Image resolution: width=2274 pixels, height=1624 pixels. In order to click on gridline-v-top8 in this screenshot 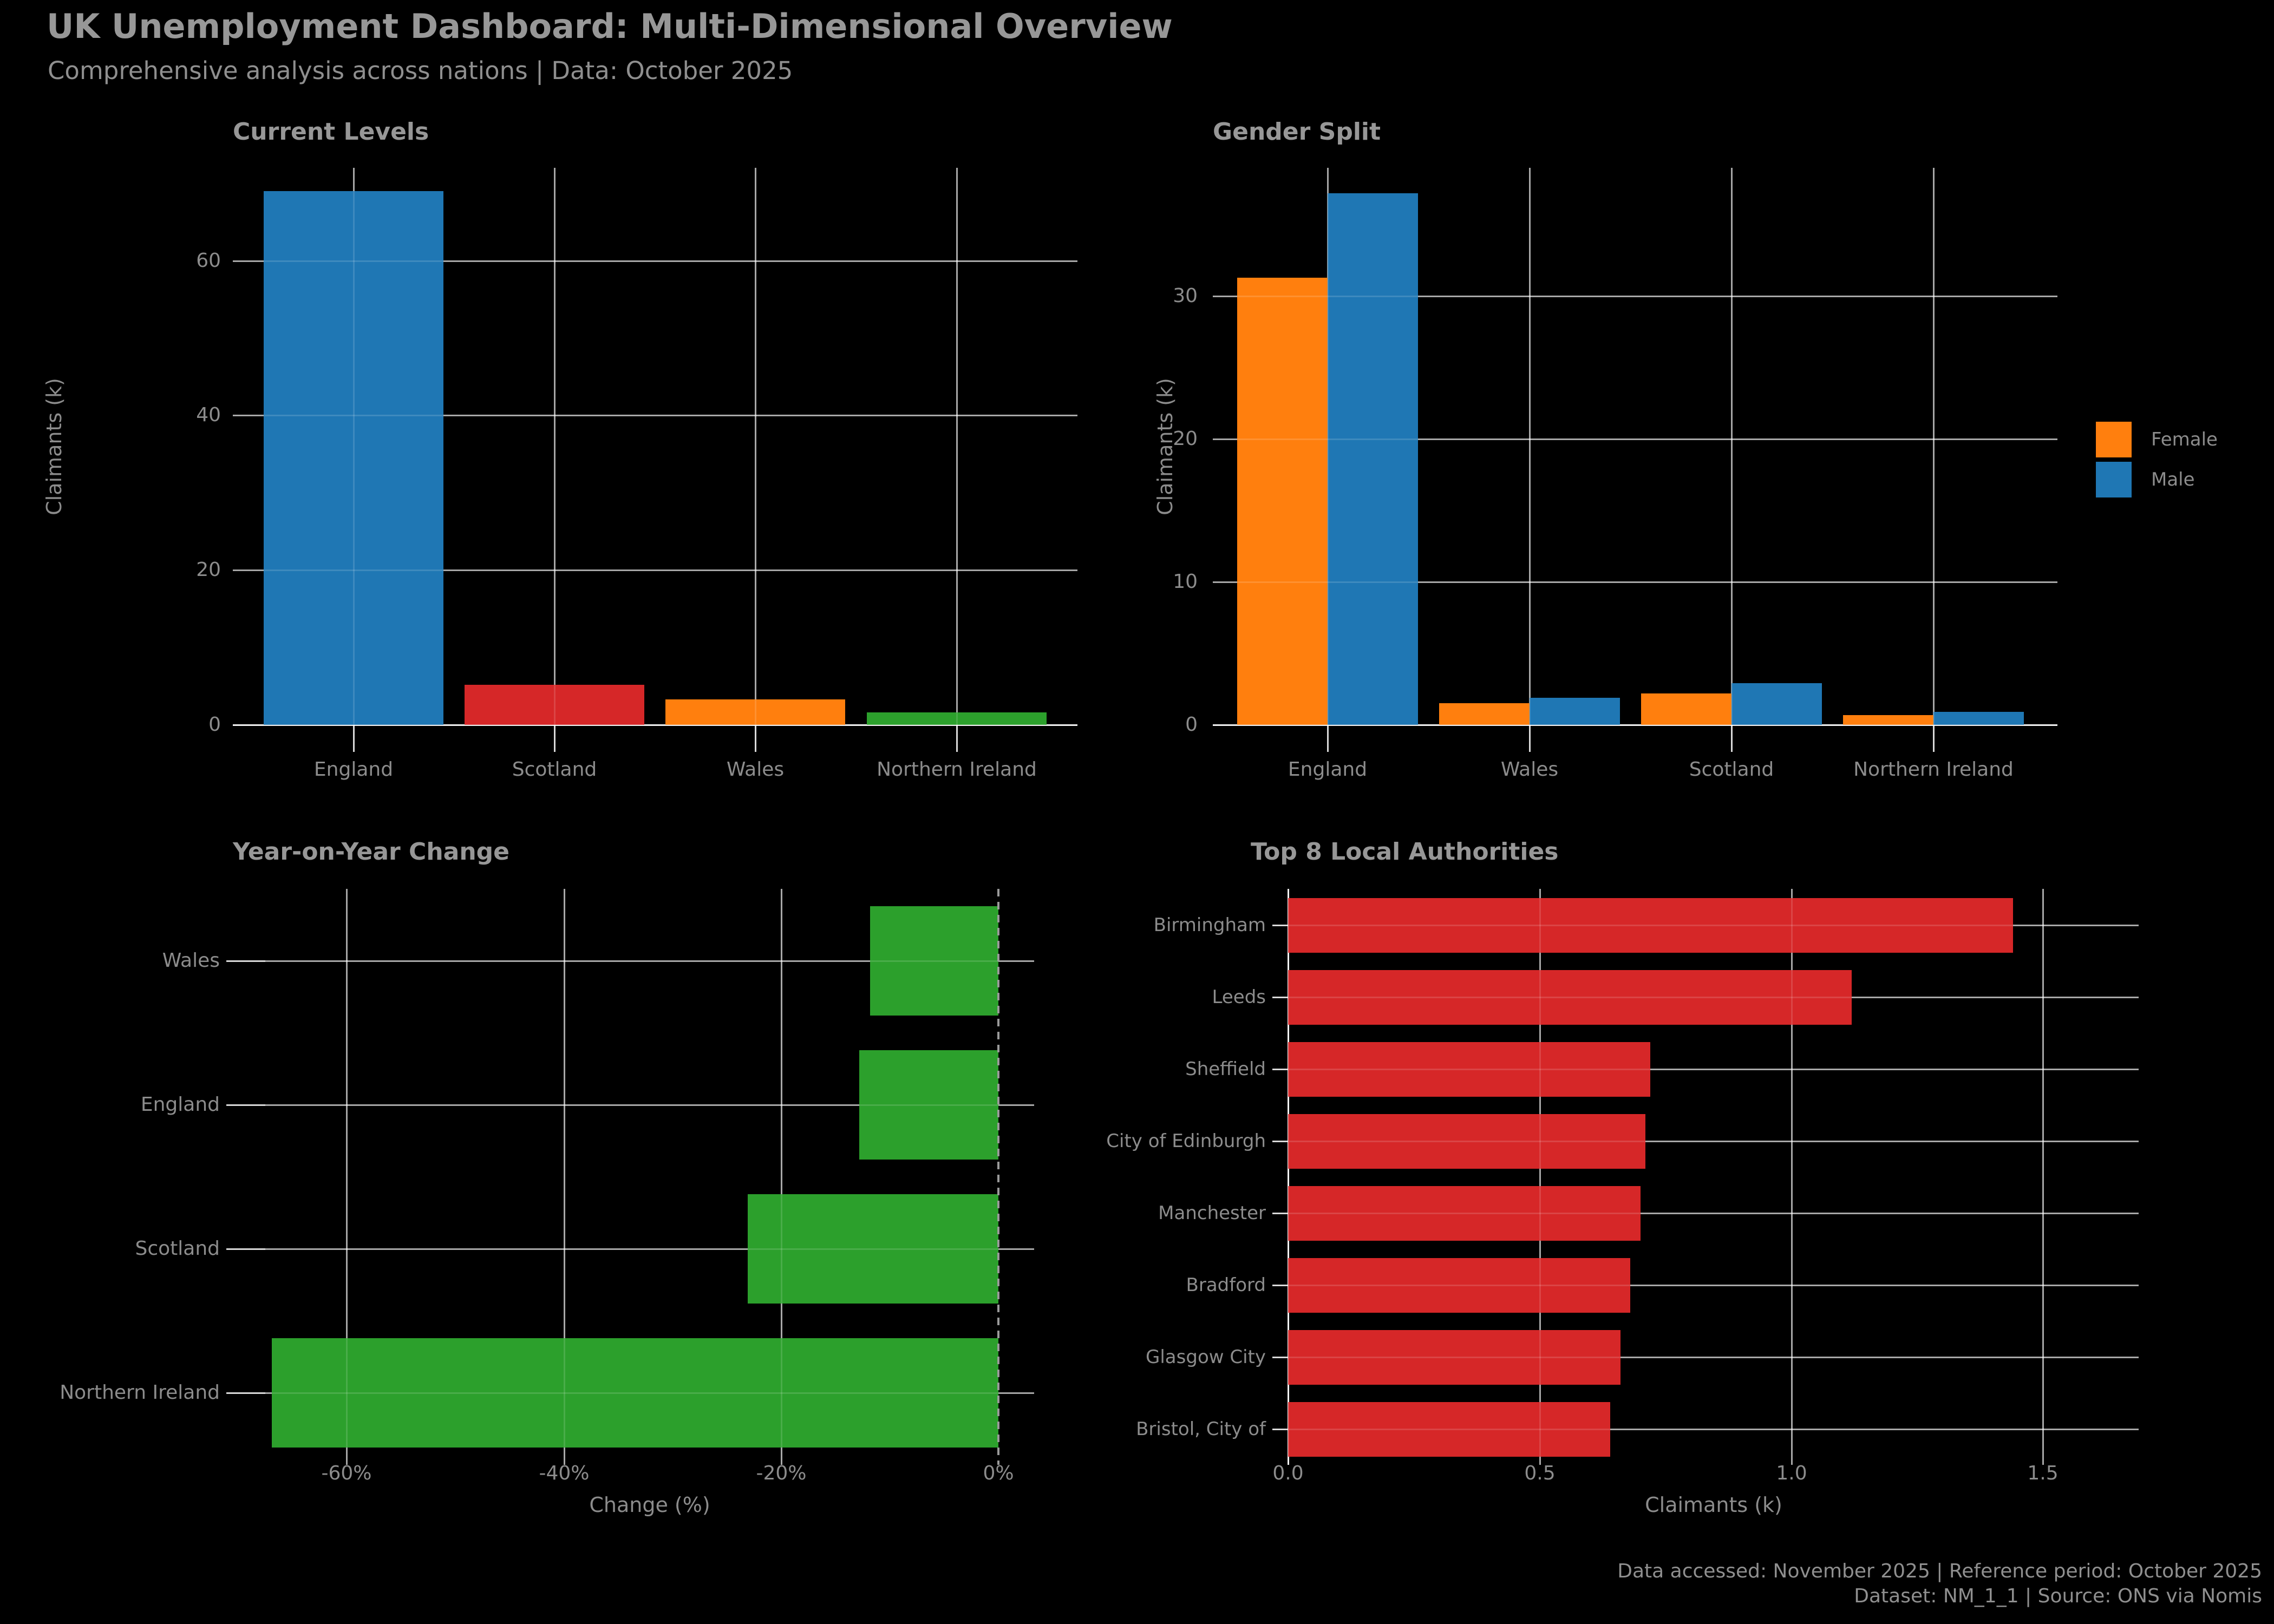, I will do `click(1792, 1177)`.